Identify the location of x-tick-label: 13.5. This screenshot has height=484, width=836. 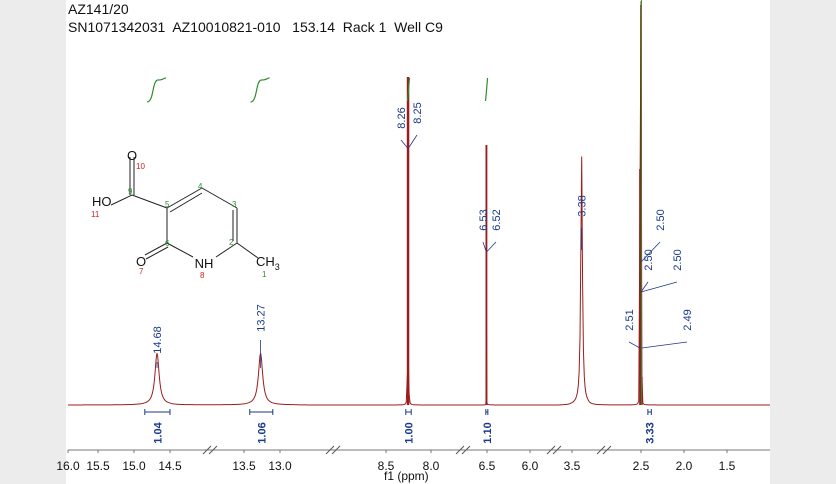
(244, 466).